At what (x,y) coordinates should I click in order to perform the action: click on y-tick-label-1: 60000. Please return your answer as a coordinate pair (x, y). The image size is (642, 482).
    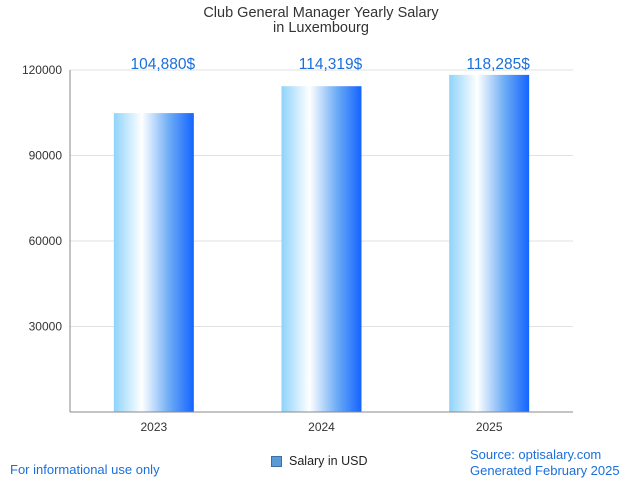
    Looking at the image, I should click on (46, 241).